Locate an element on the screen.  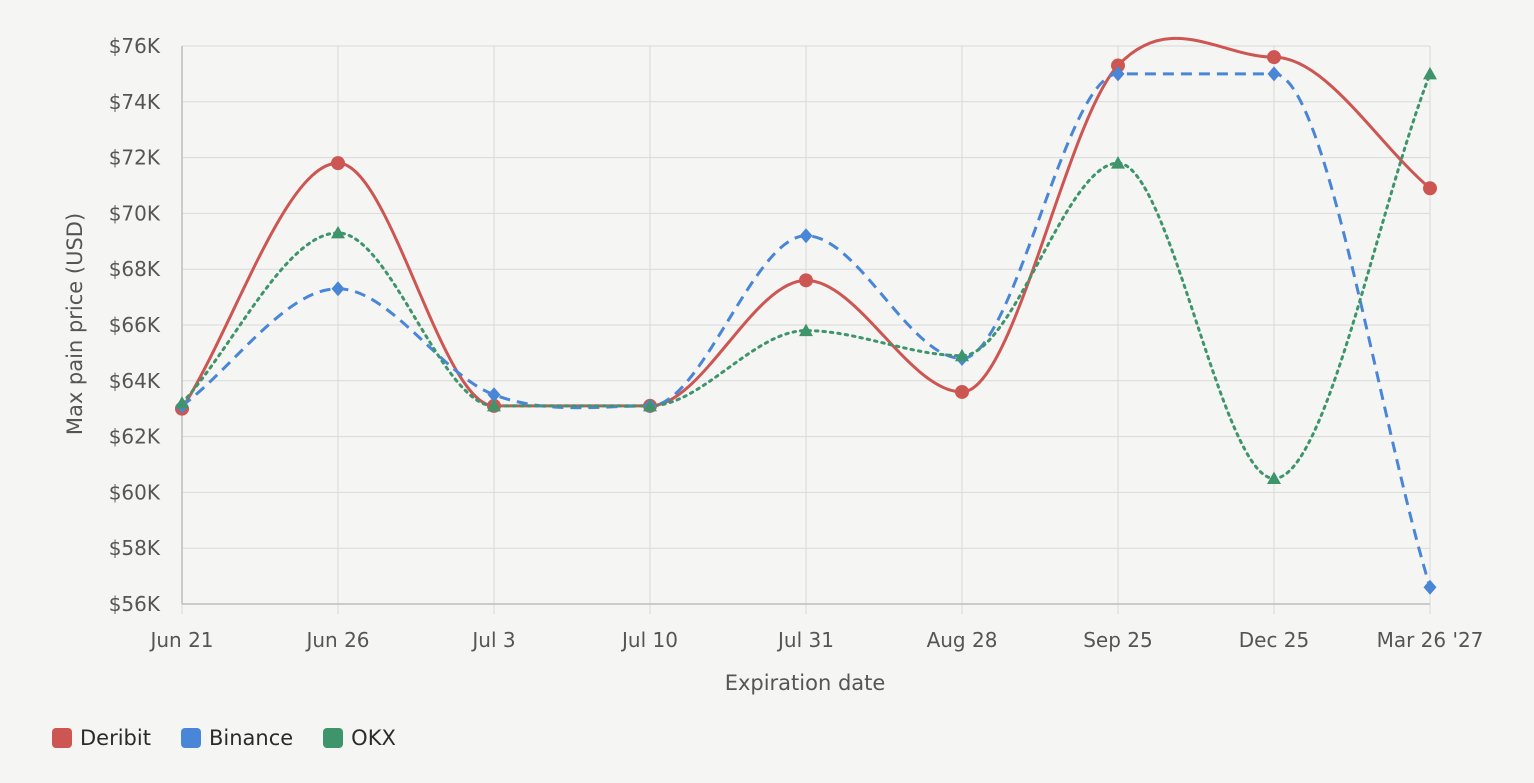
legend-item-okx: OKX is located at coordinates (359, 738).